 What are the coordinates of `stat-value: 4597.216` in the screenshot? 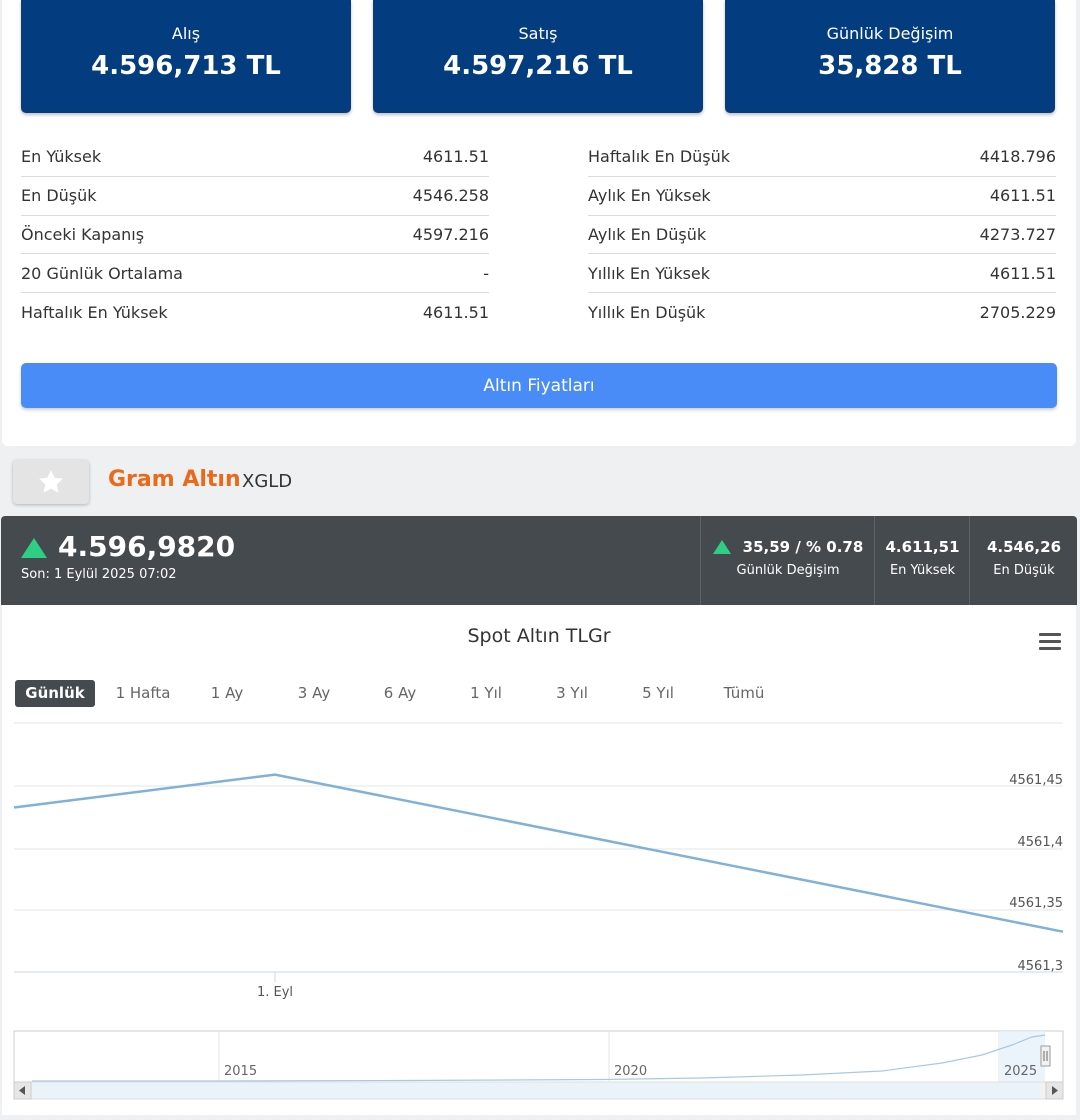 It's located at (450, 234).